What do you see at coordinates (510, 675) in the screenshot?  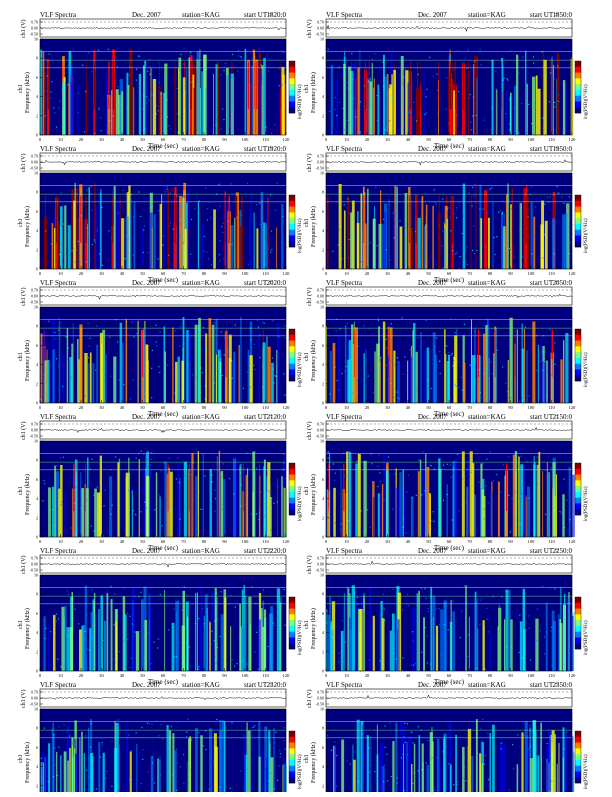 I see `time-tick-label: 90` at bounding box center [510, 675].